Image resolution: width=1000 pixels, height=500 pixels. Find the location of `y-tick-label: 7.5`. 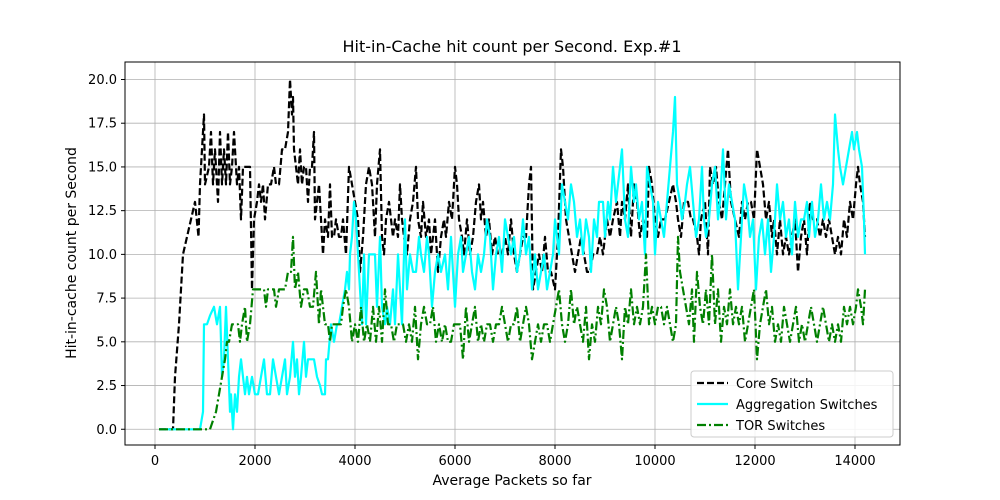

y-tick-label: 7.5 is located at coordinates (106, 299).